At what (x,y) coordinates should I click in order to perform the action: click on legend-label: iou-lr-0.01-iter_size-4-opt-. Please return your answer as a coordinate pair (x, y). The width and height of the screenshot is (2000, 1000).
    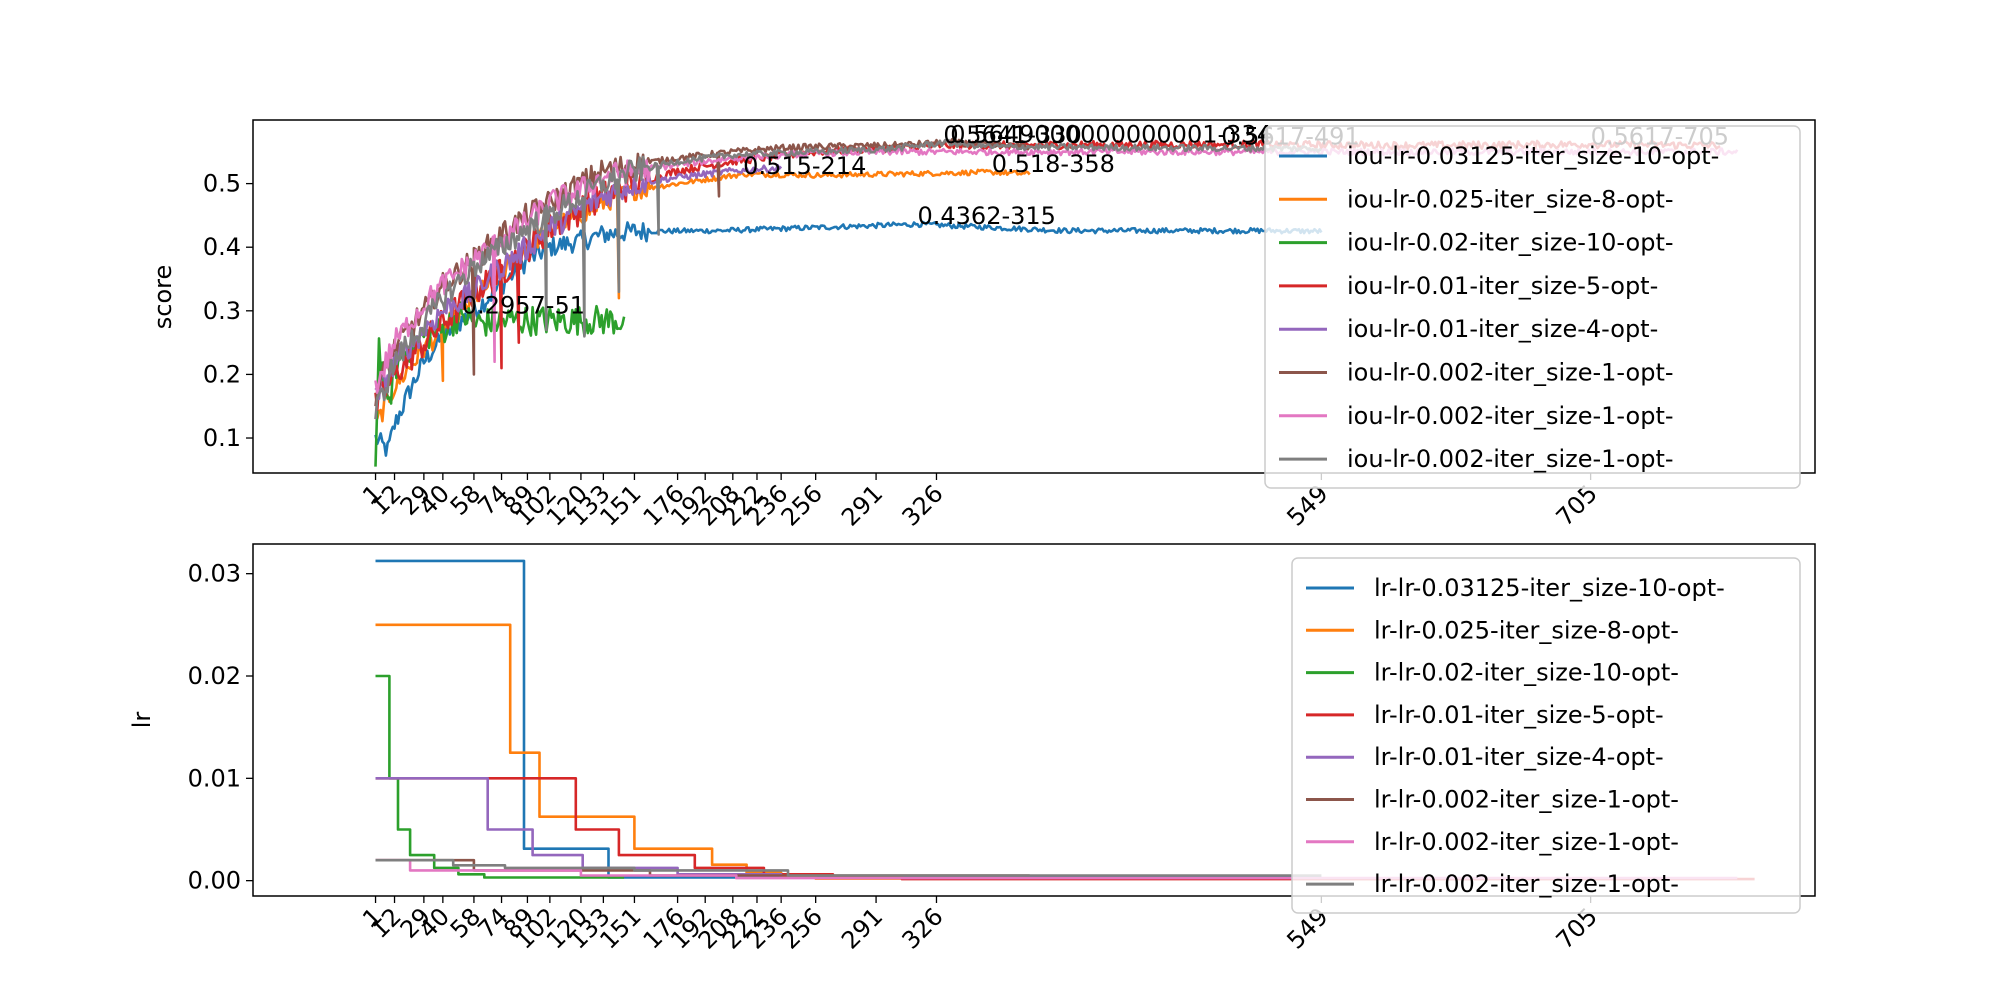
    Looking at the image, I should click on (1502, 329).